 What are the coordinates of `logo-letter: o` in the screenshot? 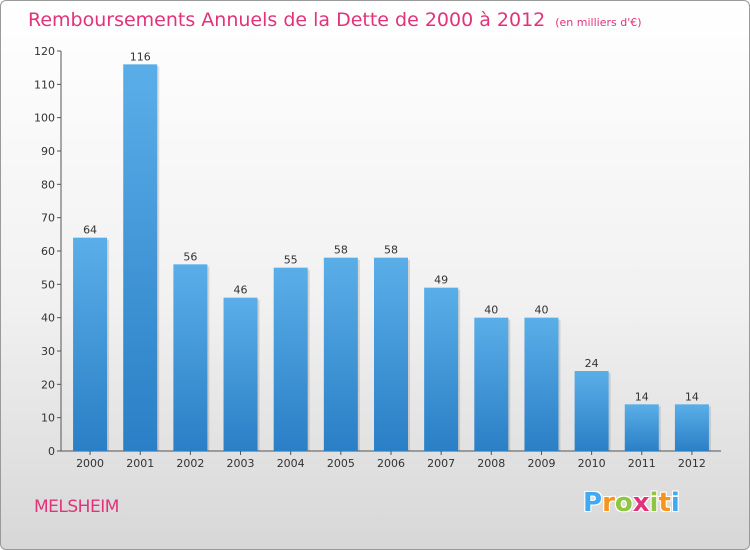 It's located at (623, 503).